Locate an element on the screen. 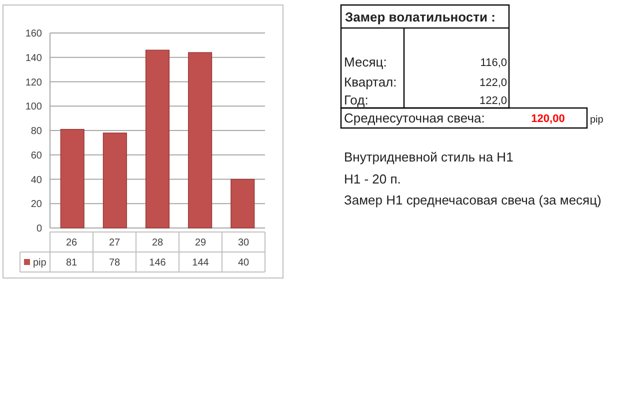 This screenshot has height=393, width=620. data-label: 78 is located at coordinates (114, 263).